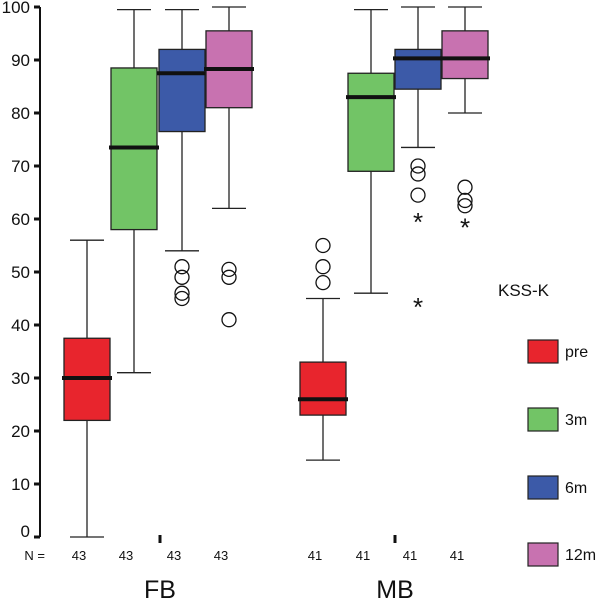 Image resolution: width=600 pixels, height=603 pixels. Describe the element at coordinates (20, 272) in the screenshot. I see `y-tick-label: 50` at that location.